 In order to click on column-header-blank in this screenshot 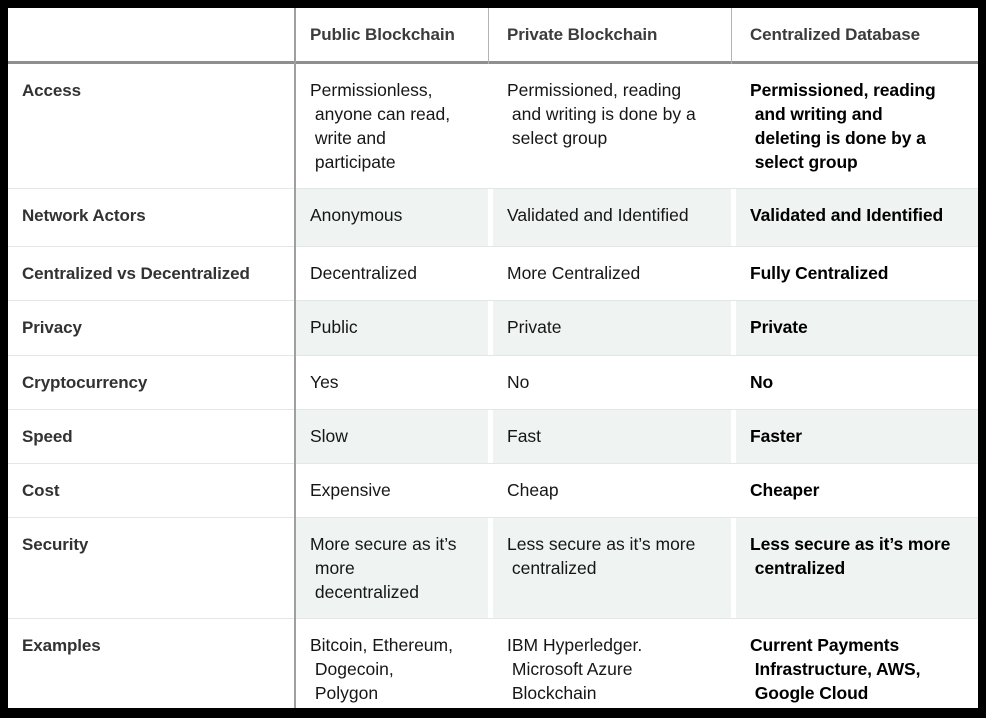, I will do `click(152, 34)`.